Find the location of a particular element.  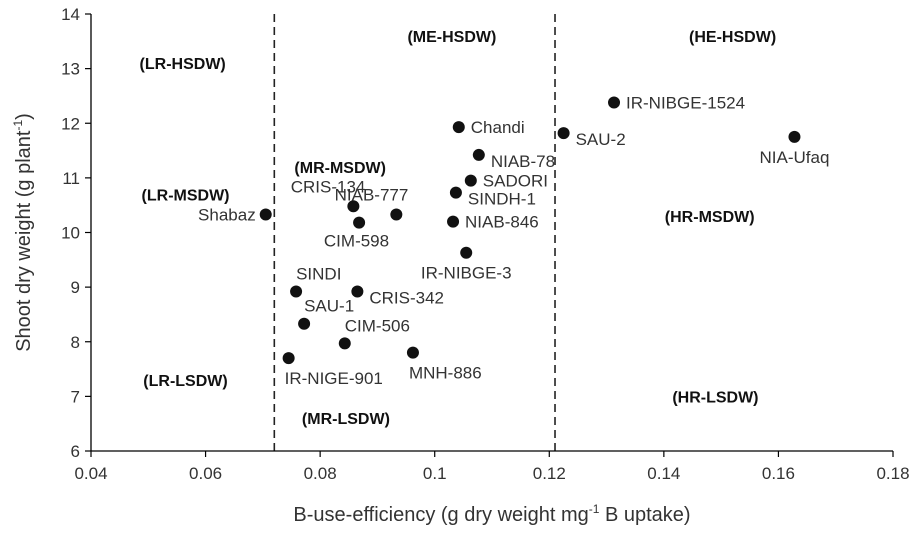

data-point-label: SADORI is located at coordinates (515, 181).